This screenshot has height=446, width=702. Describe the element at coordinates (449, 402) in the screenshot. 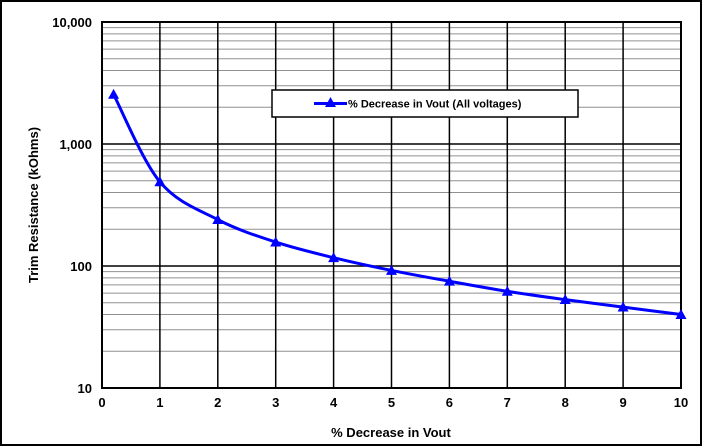

I see `x-tick-label: 6` at that location.